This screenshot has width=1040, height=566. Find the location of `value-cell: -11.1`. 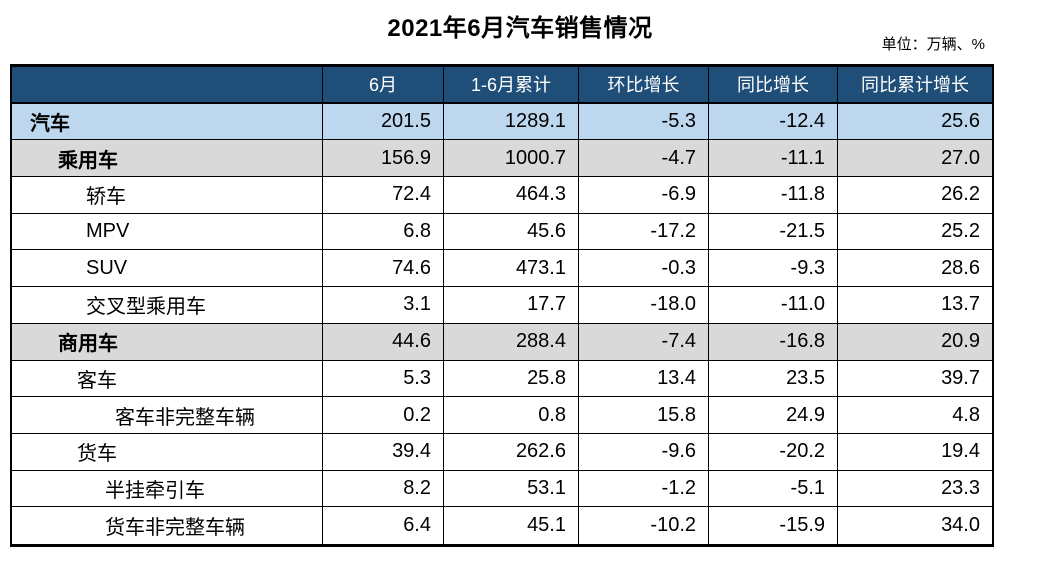

value-cell: -11.1 is located at coordinates (772, 158).